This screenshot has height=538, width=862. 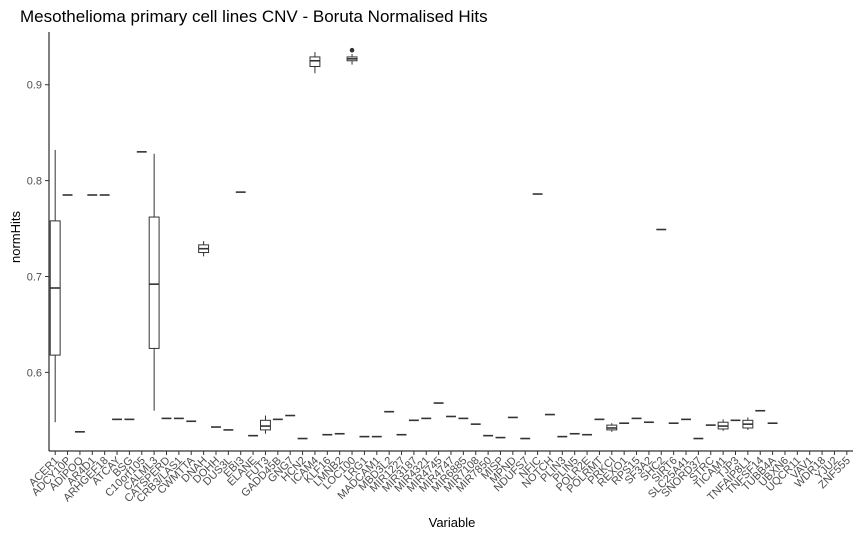 What do you see at coordinates (38, 229) in the screenshot?
I see `y-axis-ticks: 0.6 0.7 0.8 0.9` at bounding box center [38, 229].